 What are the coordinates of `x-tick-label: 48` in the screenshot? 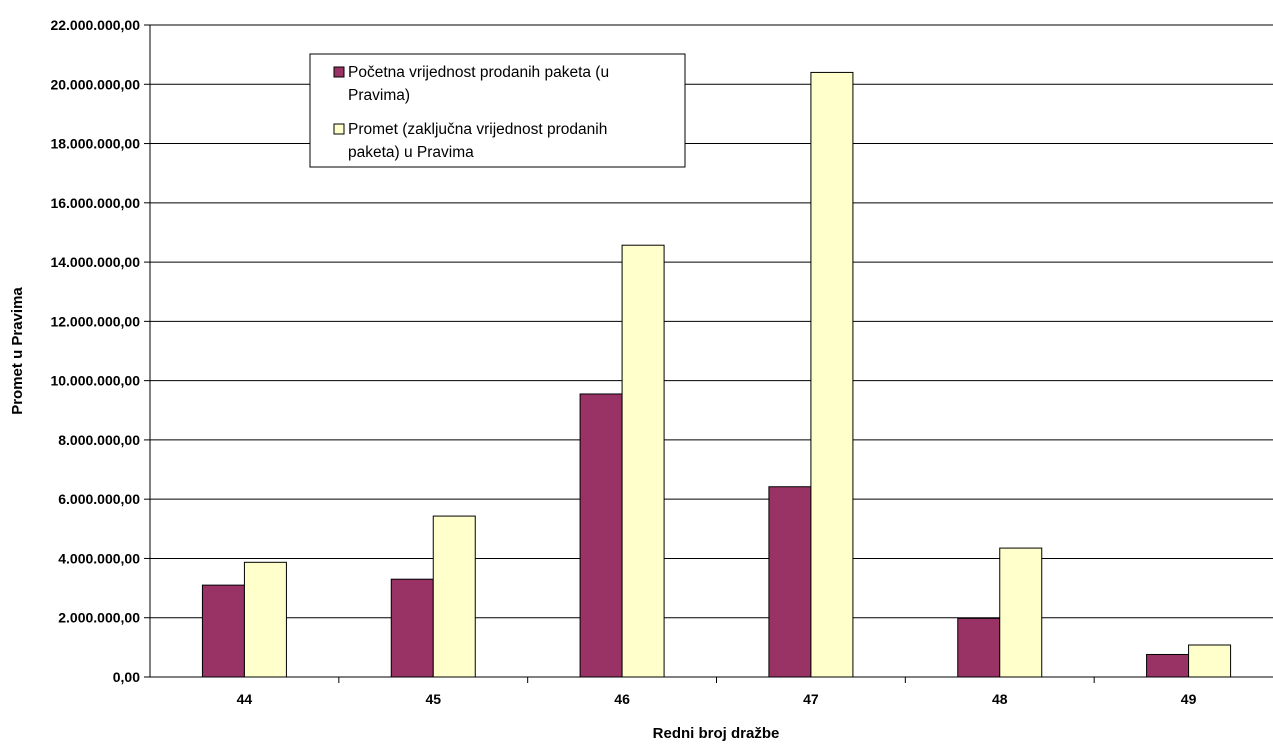 It's located at (1000, 699).